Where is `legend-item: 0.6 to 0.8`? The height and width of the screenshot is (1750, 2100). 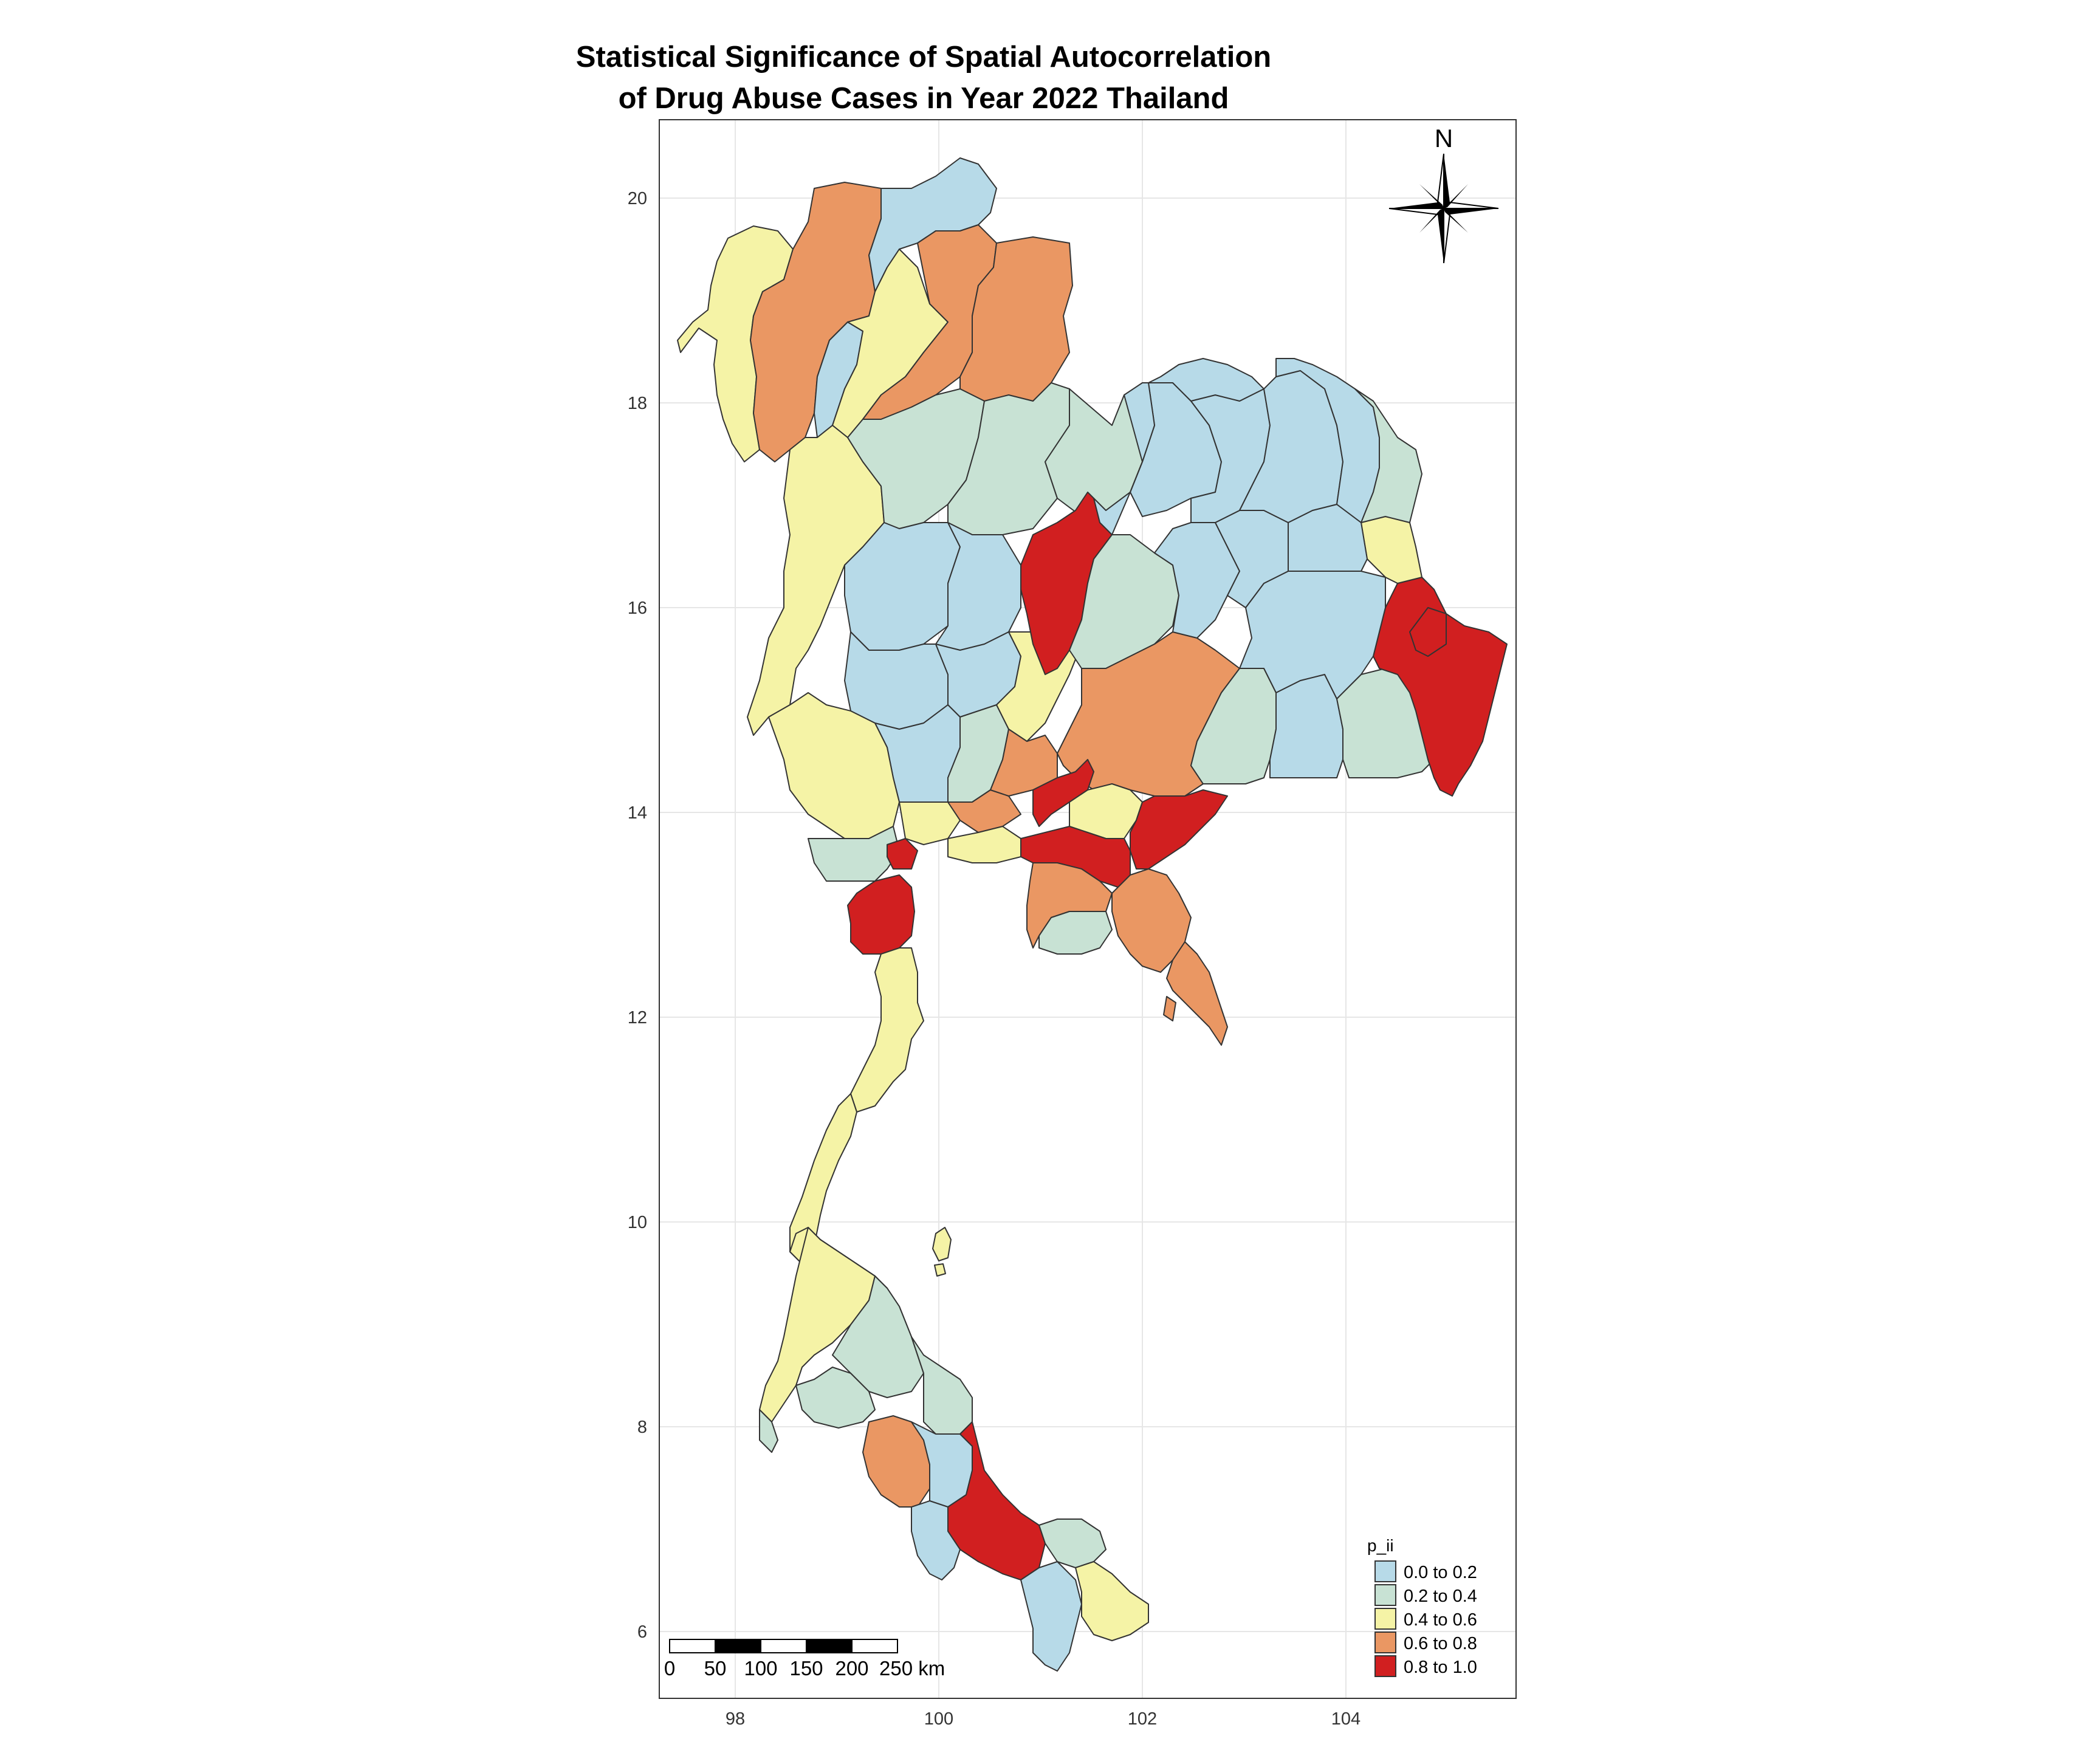 legend-item: 0.6 to 0.8 is located at coordinates (1425, 1642).